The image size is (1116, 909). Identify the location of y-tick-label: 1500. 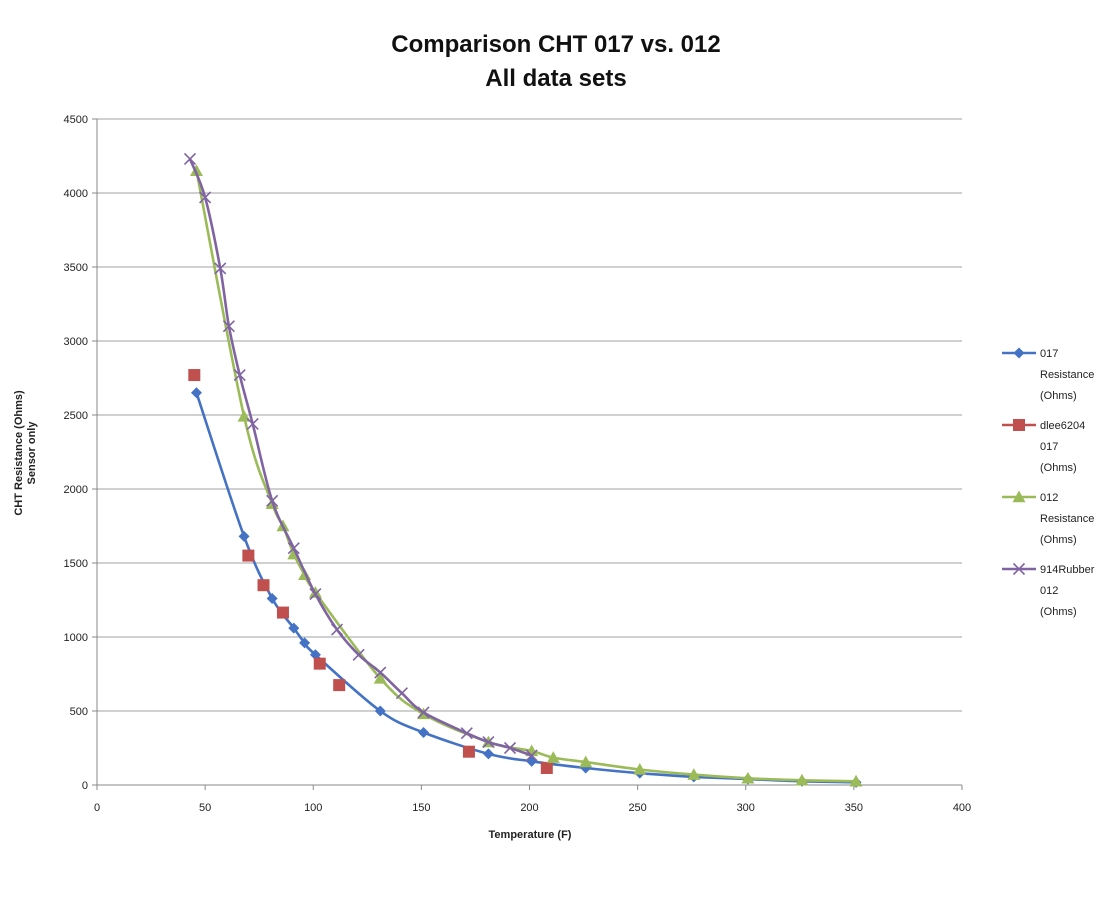
(76, 564).